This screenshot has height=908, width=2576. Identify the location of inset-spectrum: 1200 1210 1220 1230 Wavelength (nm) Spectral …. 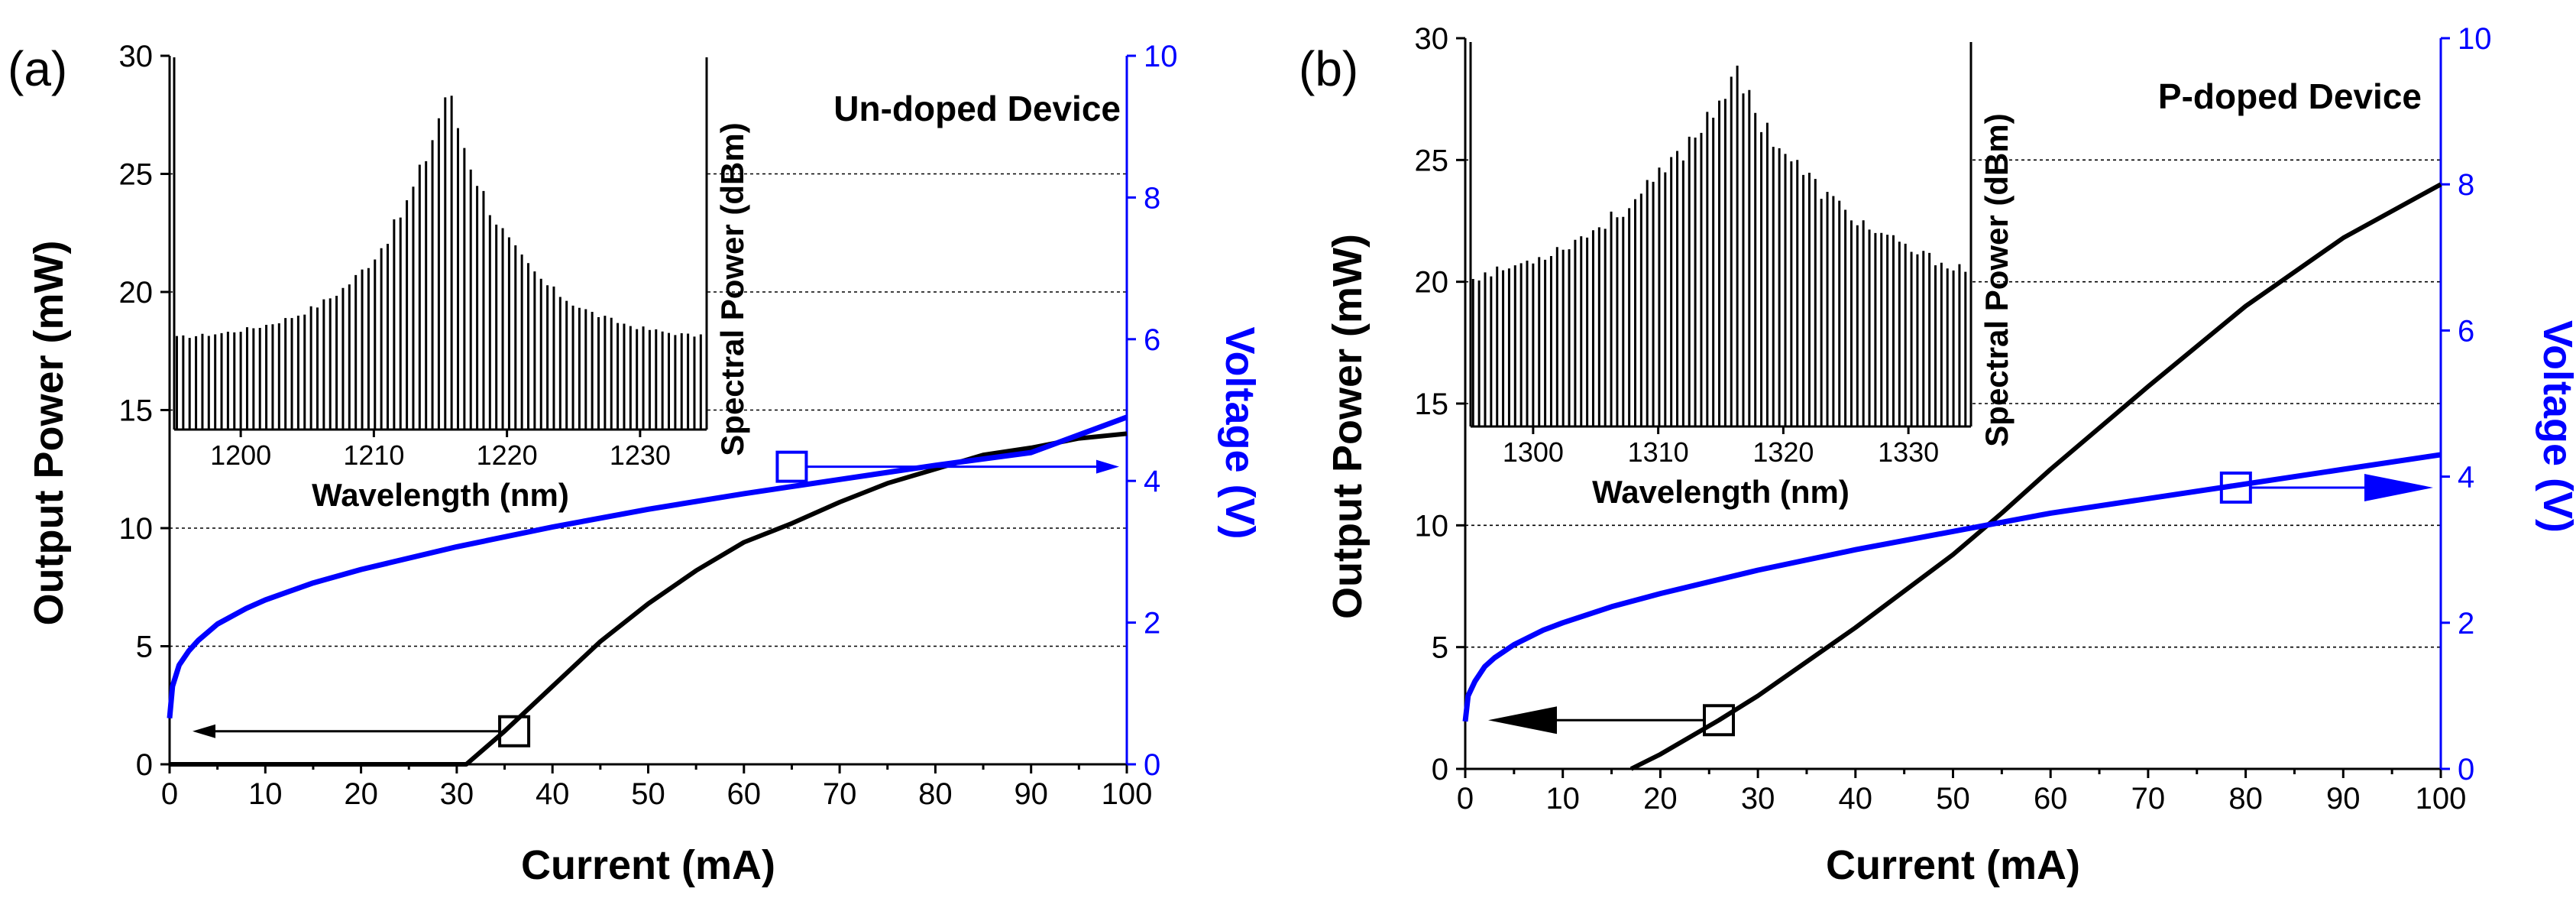
(461, 285).